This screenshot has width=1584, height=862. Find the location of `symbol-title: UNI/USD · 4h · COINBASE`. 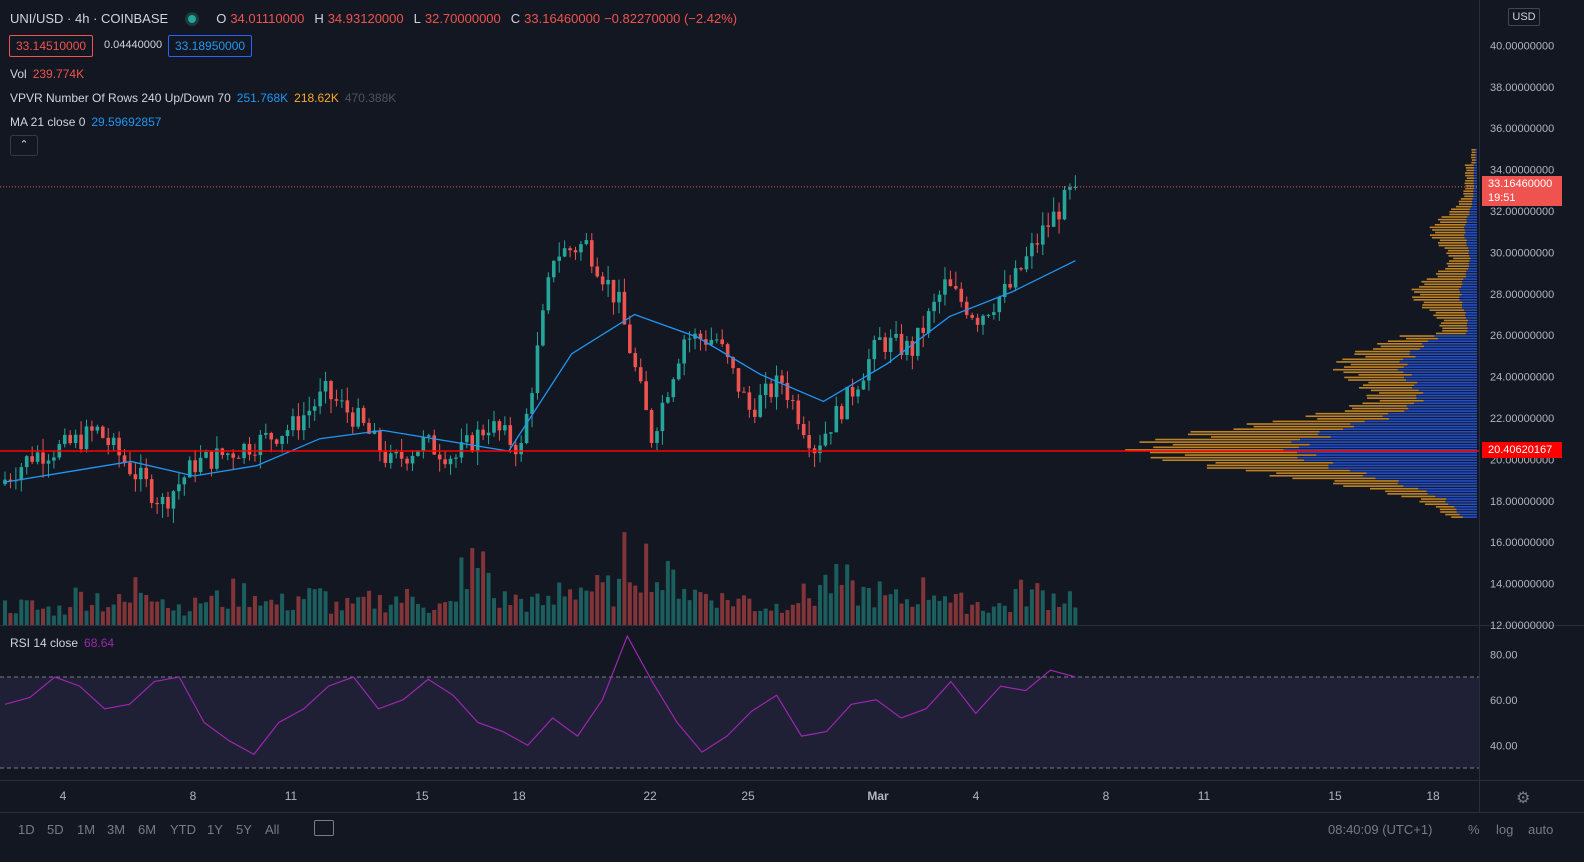

symbol-title: UNI/USD · 4h · COINBASE is located at coordinates (89, 18).